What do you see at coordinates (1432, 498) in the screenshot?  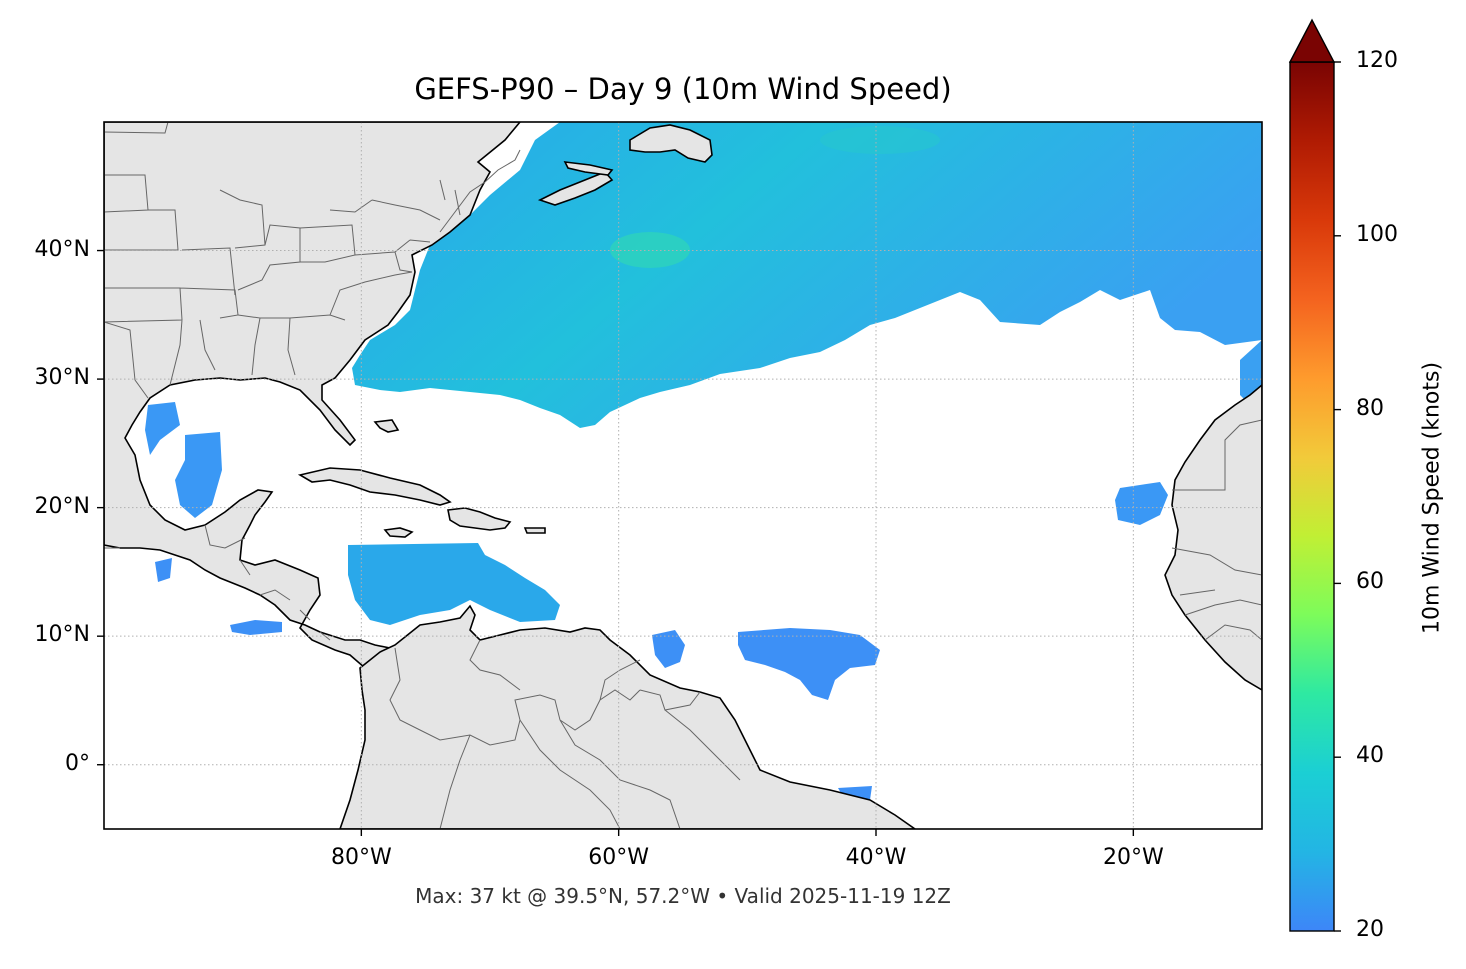 I see `colorbar-label: 10m Wind Speed (knots)` at bounding box center [1432, 498].